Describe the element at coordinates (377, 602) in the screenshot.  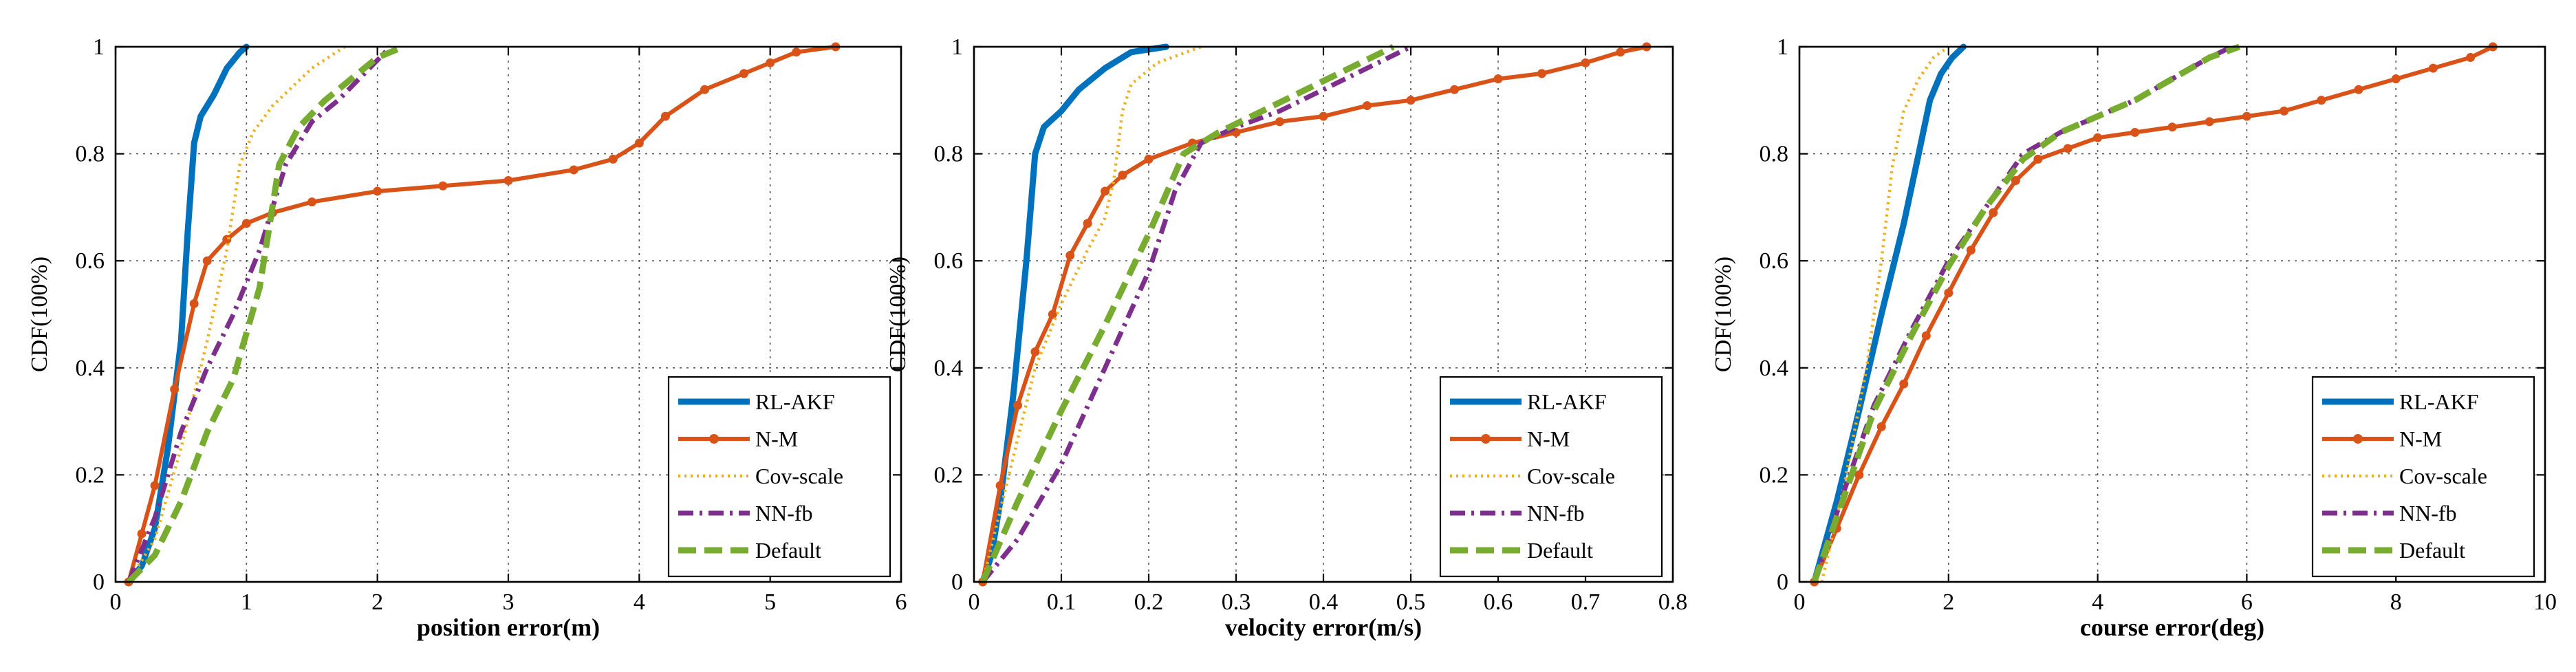
I see `x-tick-label: 2` at that location.